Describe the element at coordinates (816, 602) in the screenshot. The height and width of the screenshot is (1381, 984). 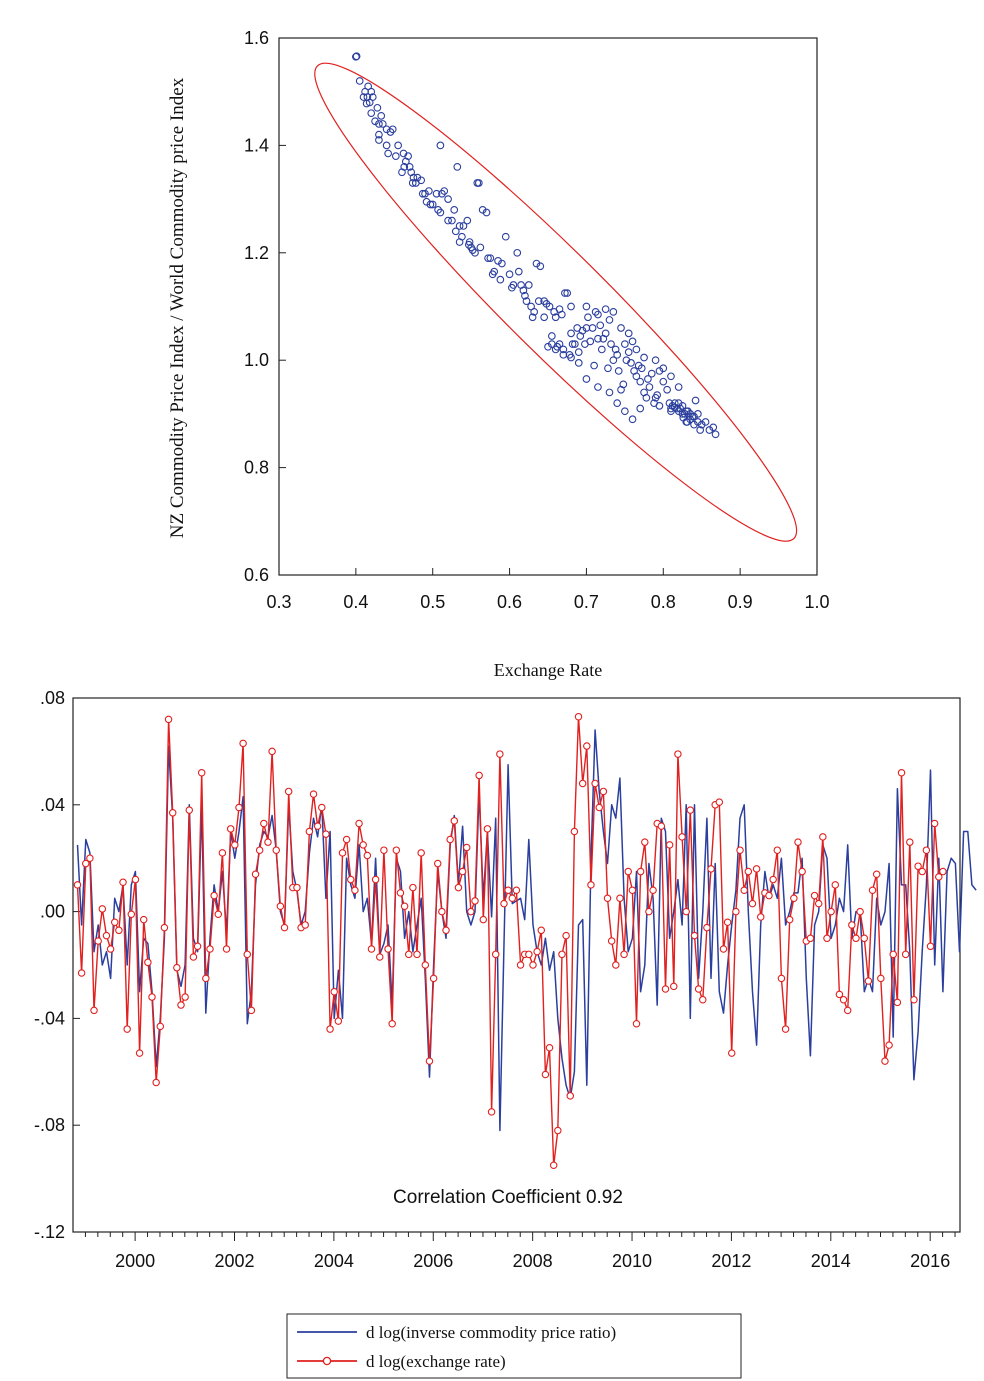
I see `scatter-x-tick-label: 1.0` at that location.